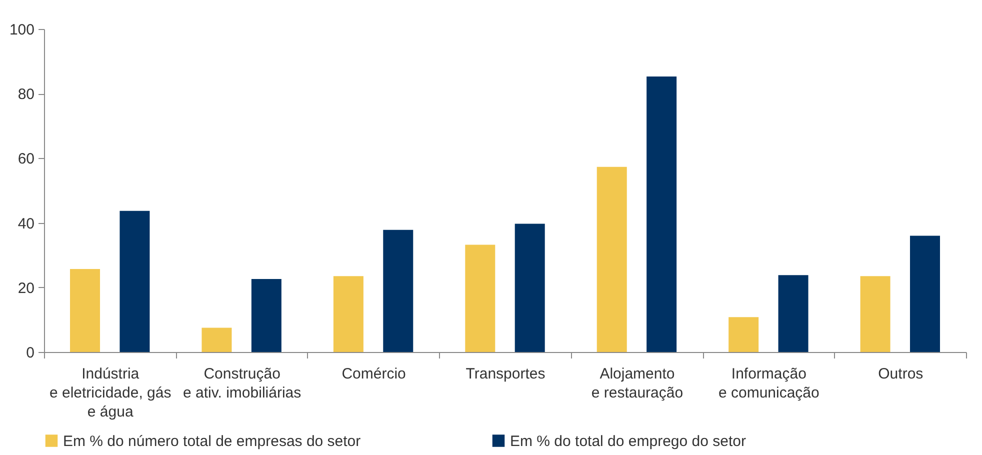 The image size is (982, 455). I want to click on x-tick-label: Construção e ativ. imobiliárias, so click(242, 384).